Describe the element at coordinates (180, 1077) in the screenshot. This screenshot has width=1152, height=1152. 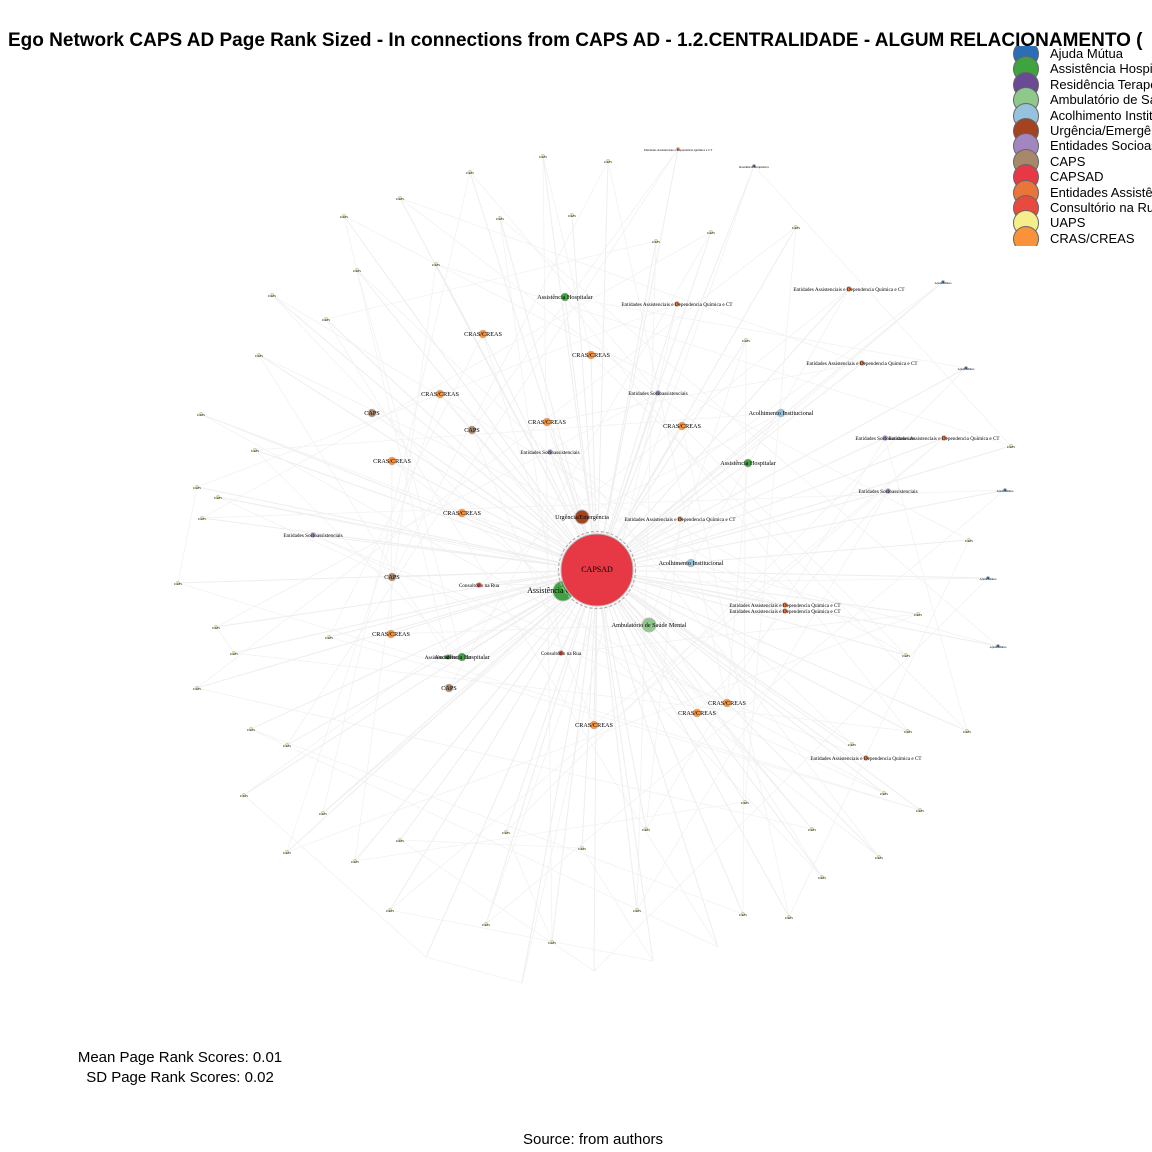
I see `sd-page-rank: SD Page Rank Scores: 0.02` at that location.